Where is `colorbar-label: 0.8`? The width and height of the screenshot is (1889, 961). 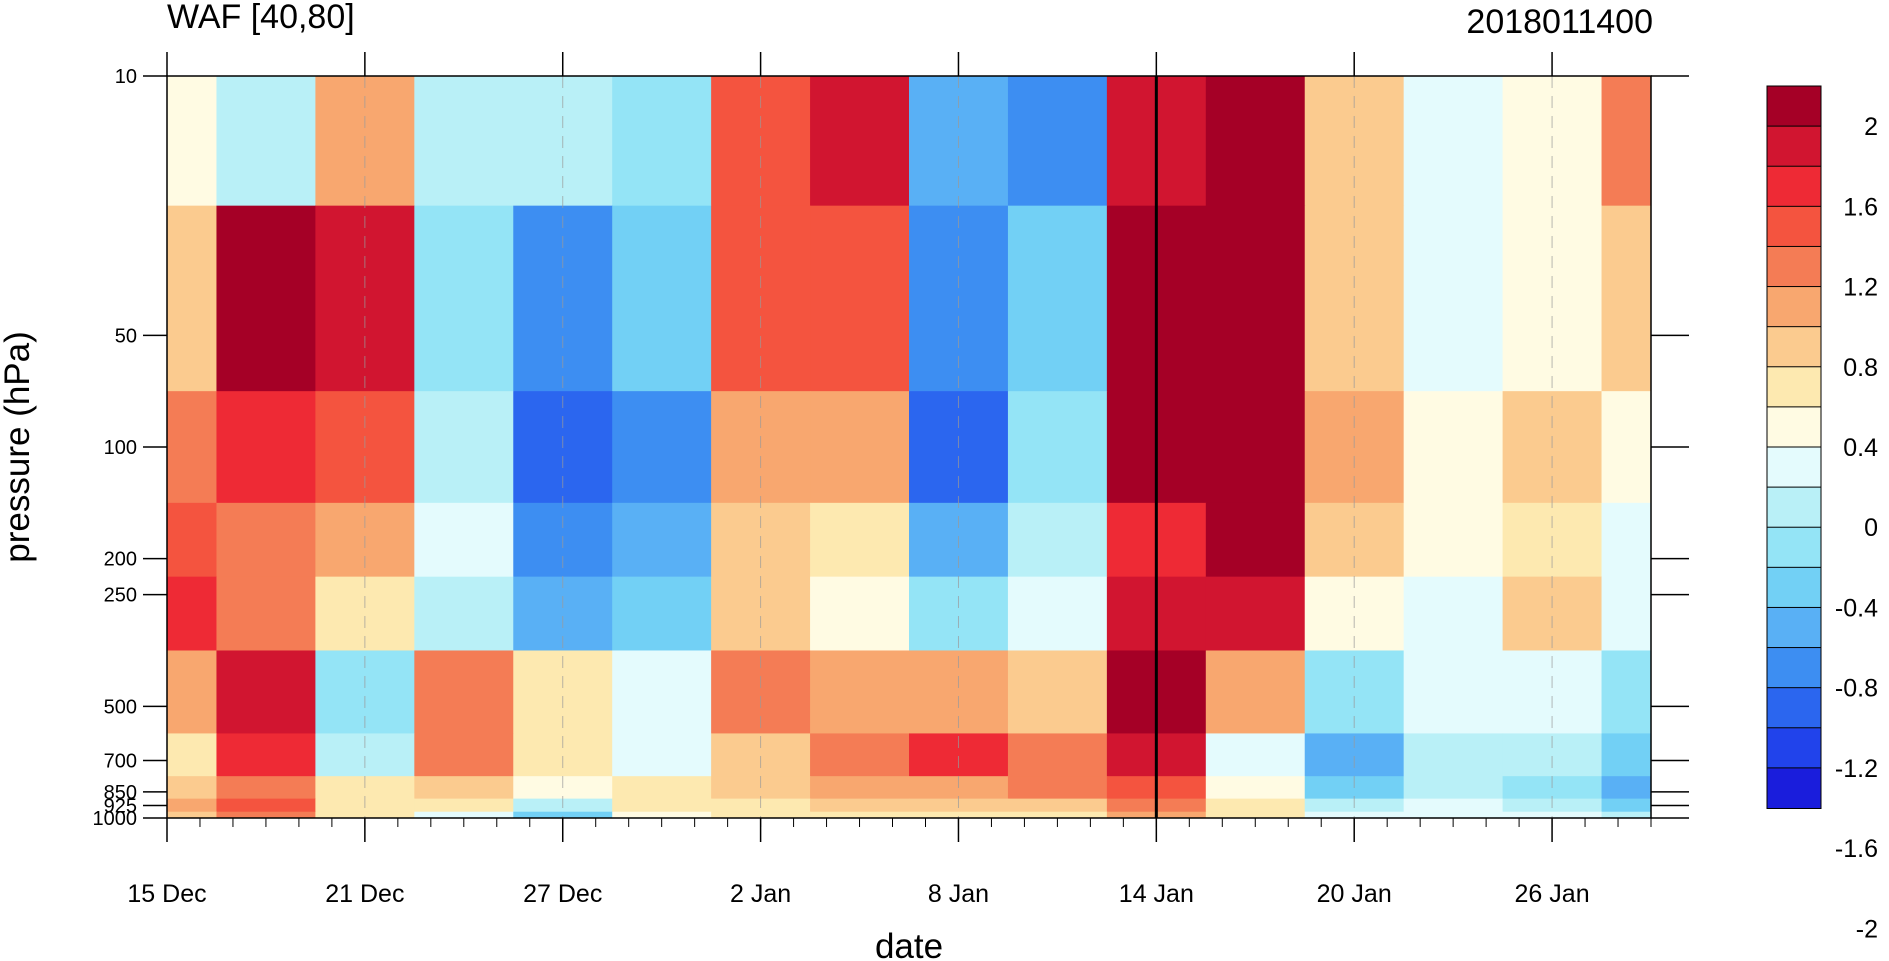 colorbar-label: 0.8 is located at coordinates (1860, 368).